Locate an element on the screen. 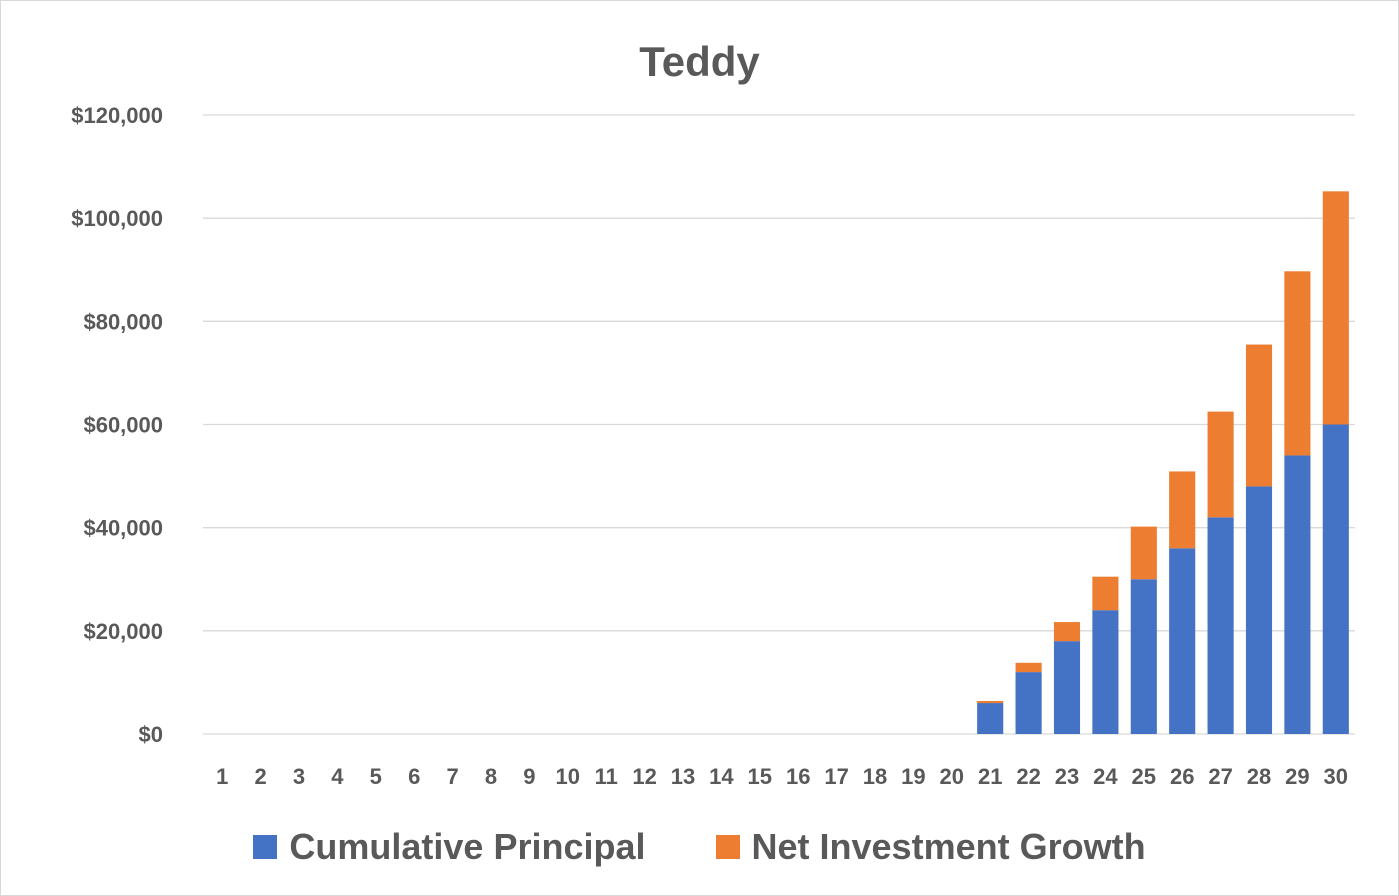  y-tick-label: $60,000 is located at coordinates (123, 425).